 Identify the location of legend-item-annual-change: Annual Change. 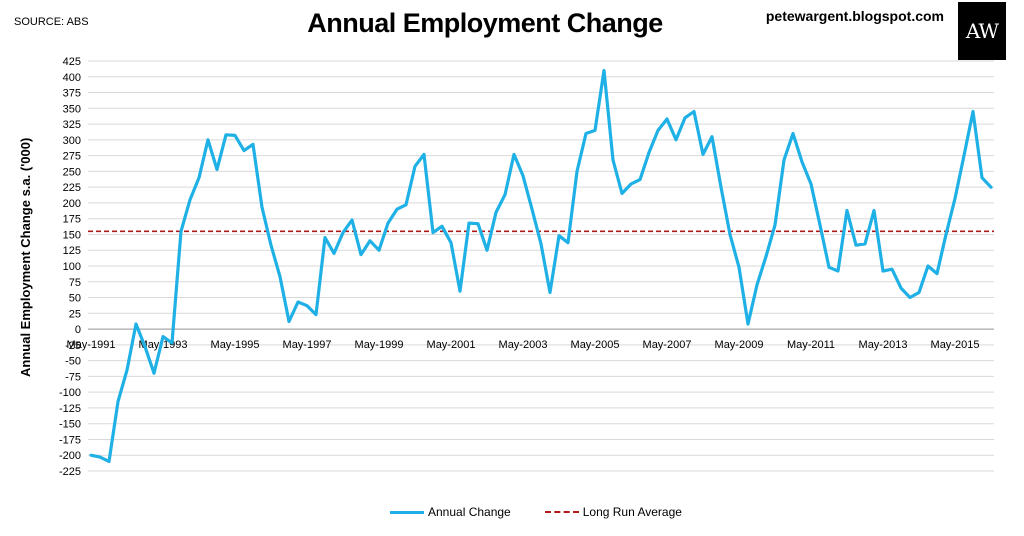
(450, 512).